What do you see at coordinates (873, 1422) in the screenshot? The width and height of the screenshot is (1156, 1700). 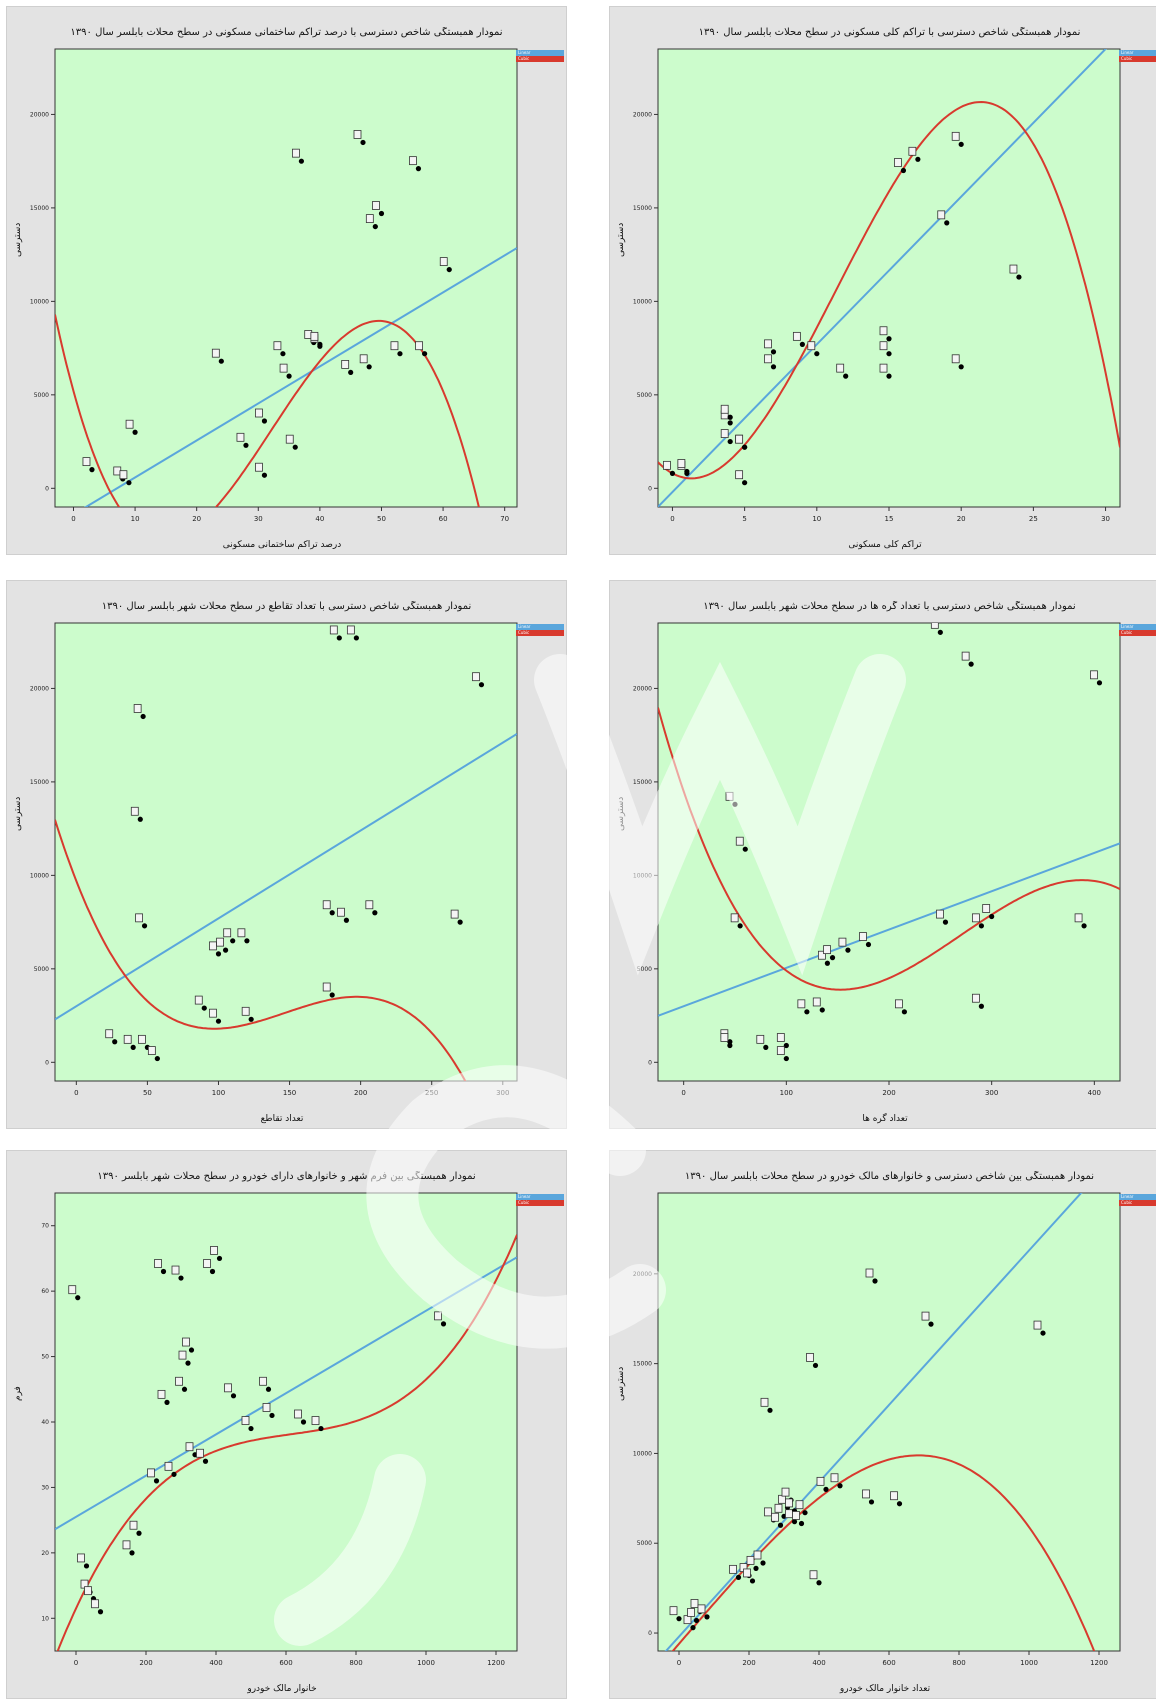 I see `linear-fit-line` at bounding box center [873, 1422].